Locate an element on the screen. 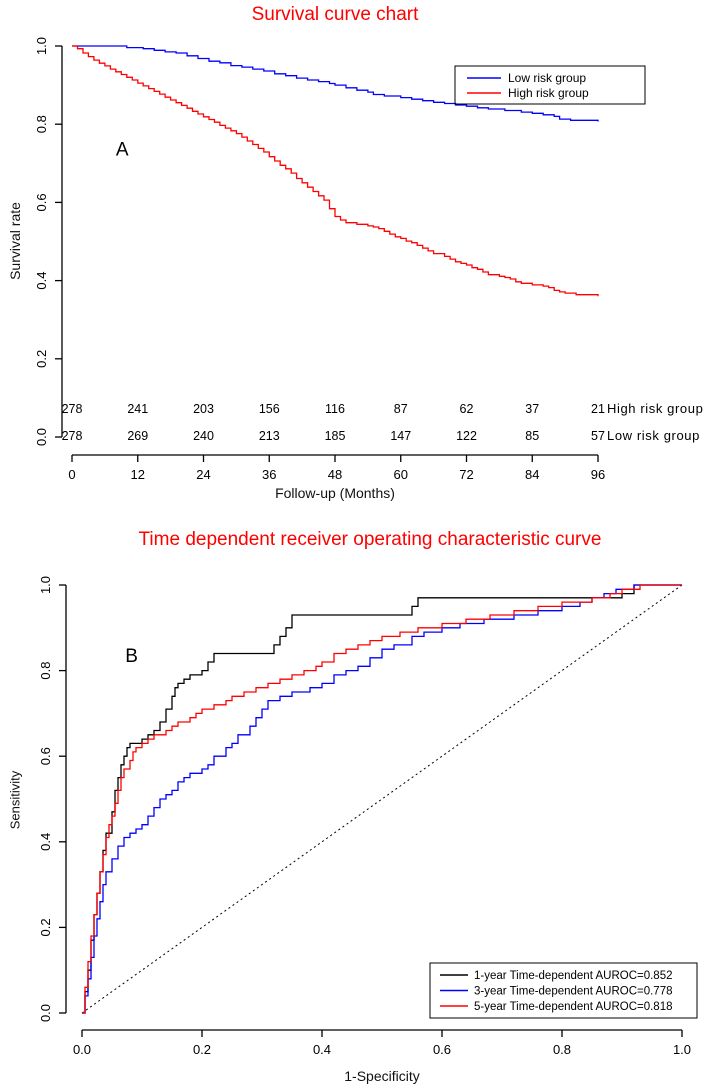 The height and width of the screenshot is (1088, 708). risk-count: 213 is located at coordinates (269, 436).